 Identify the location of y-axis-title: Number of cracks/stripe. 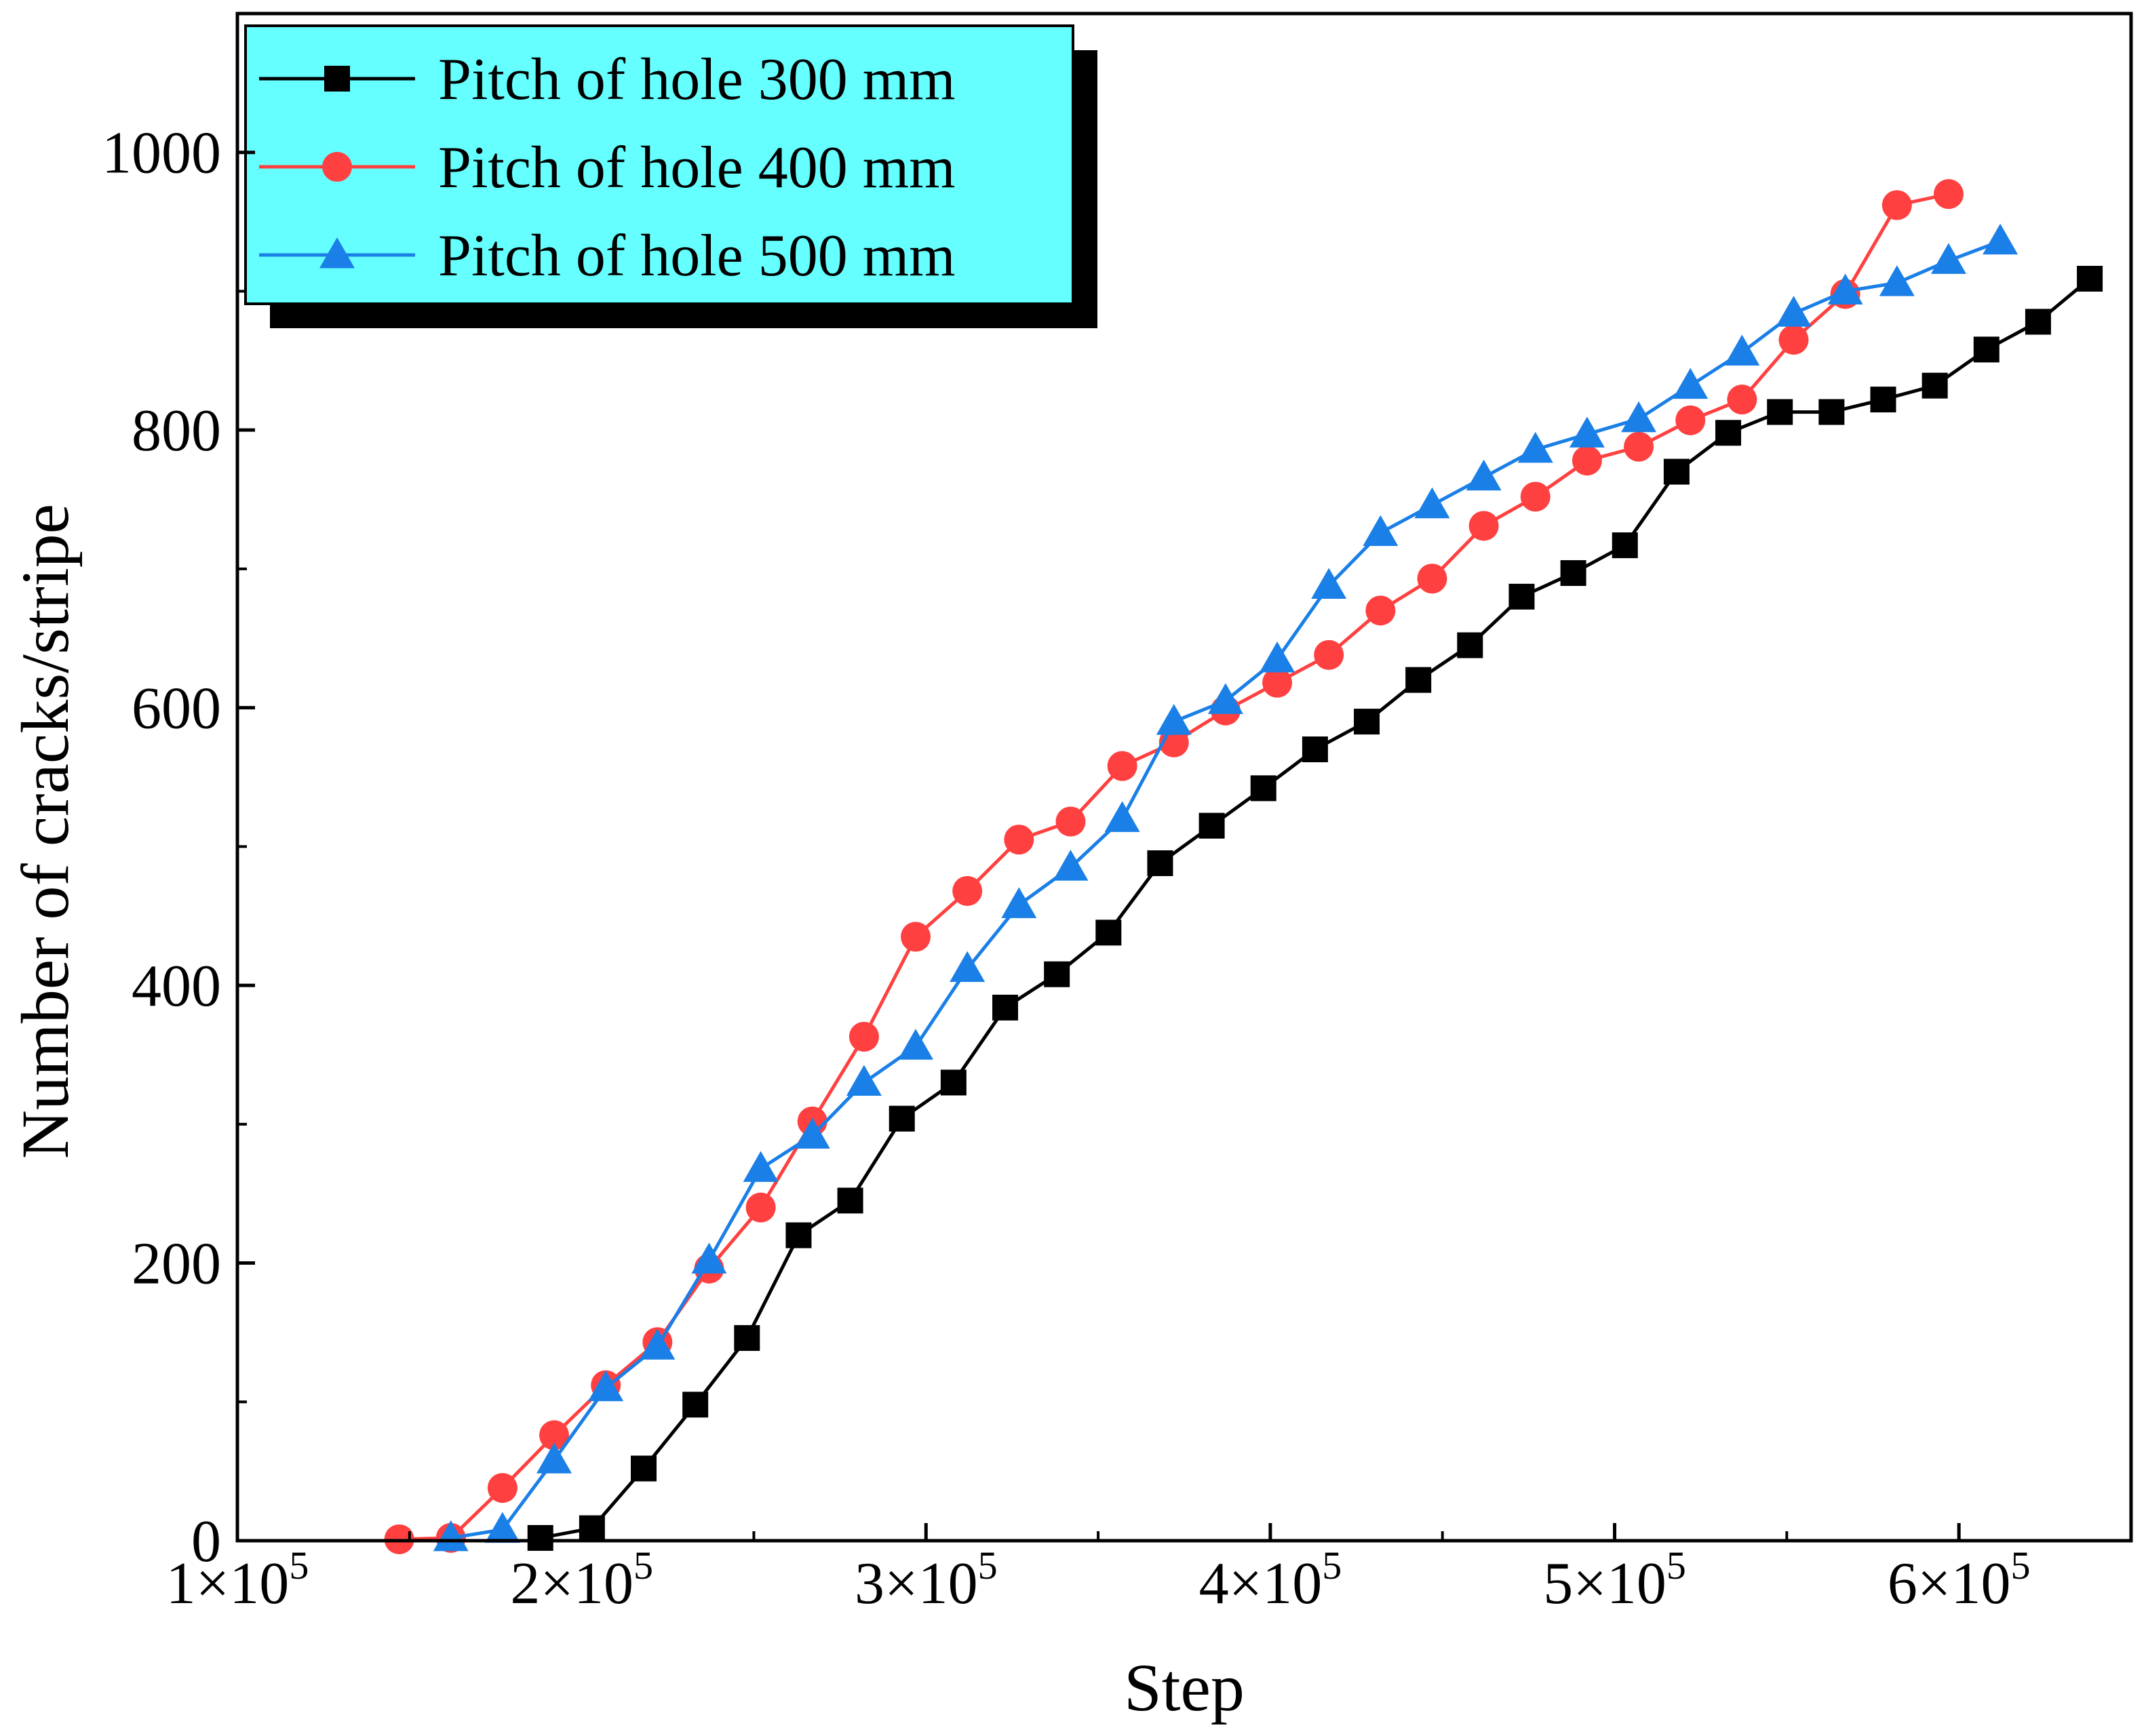
(45, 831).